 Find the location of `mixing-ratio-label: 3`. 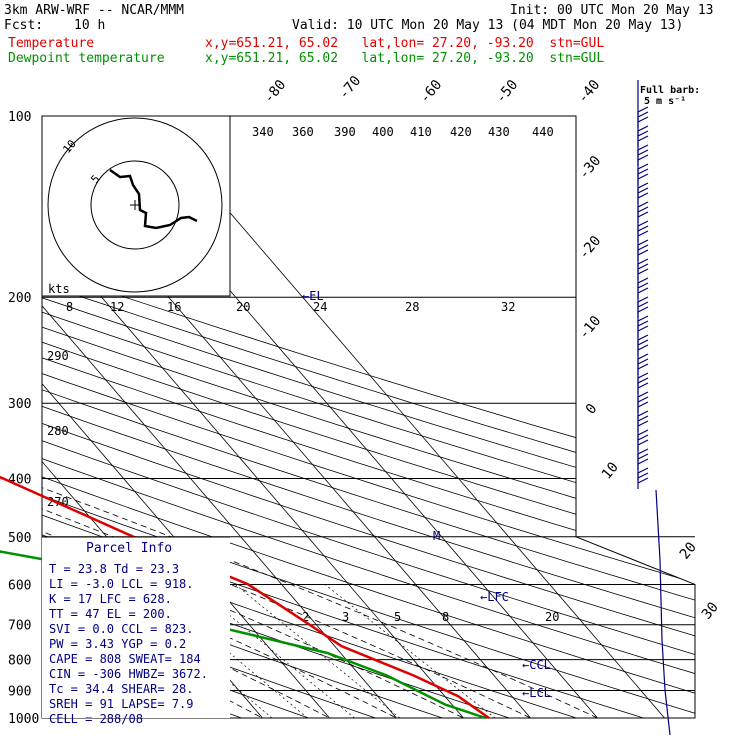

mixing-ratio-label: 3 is located at coordinates (345, 617).